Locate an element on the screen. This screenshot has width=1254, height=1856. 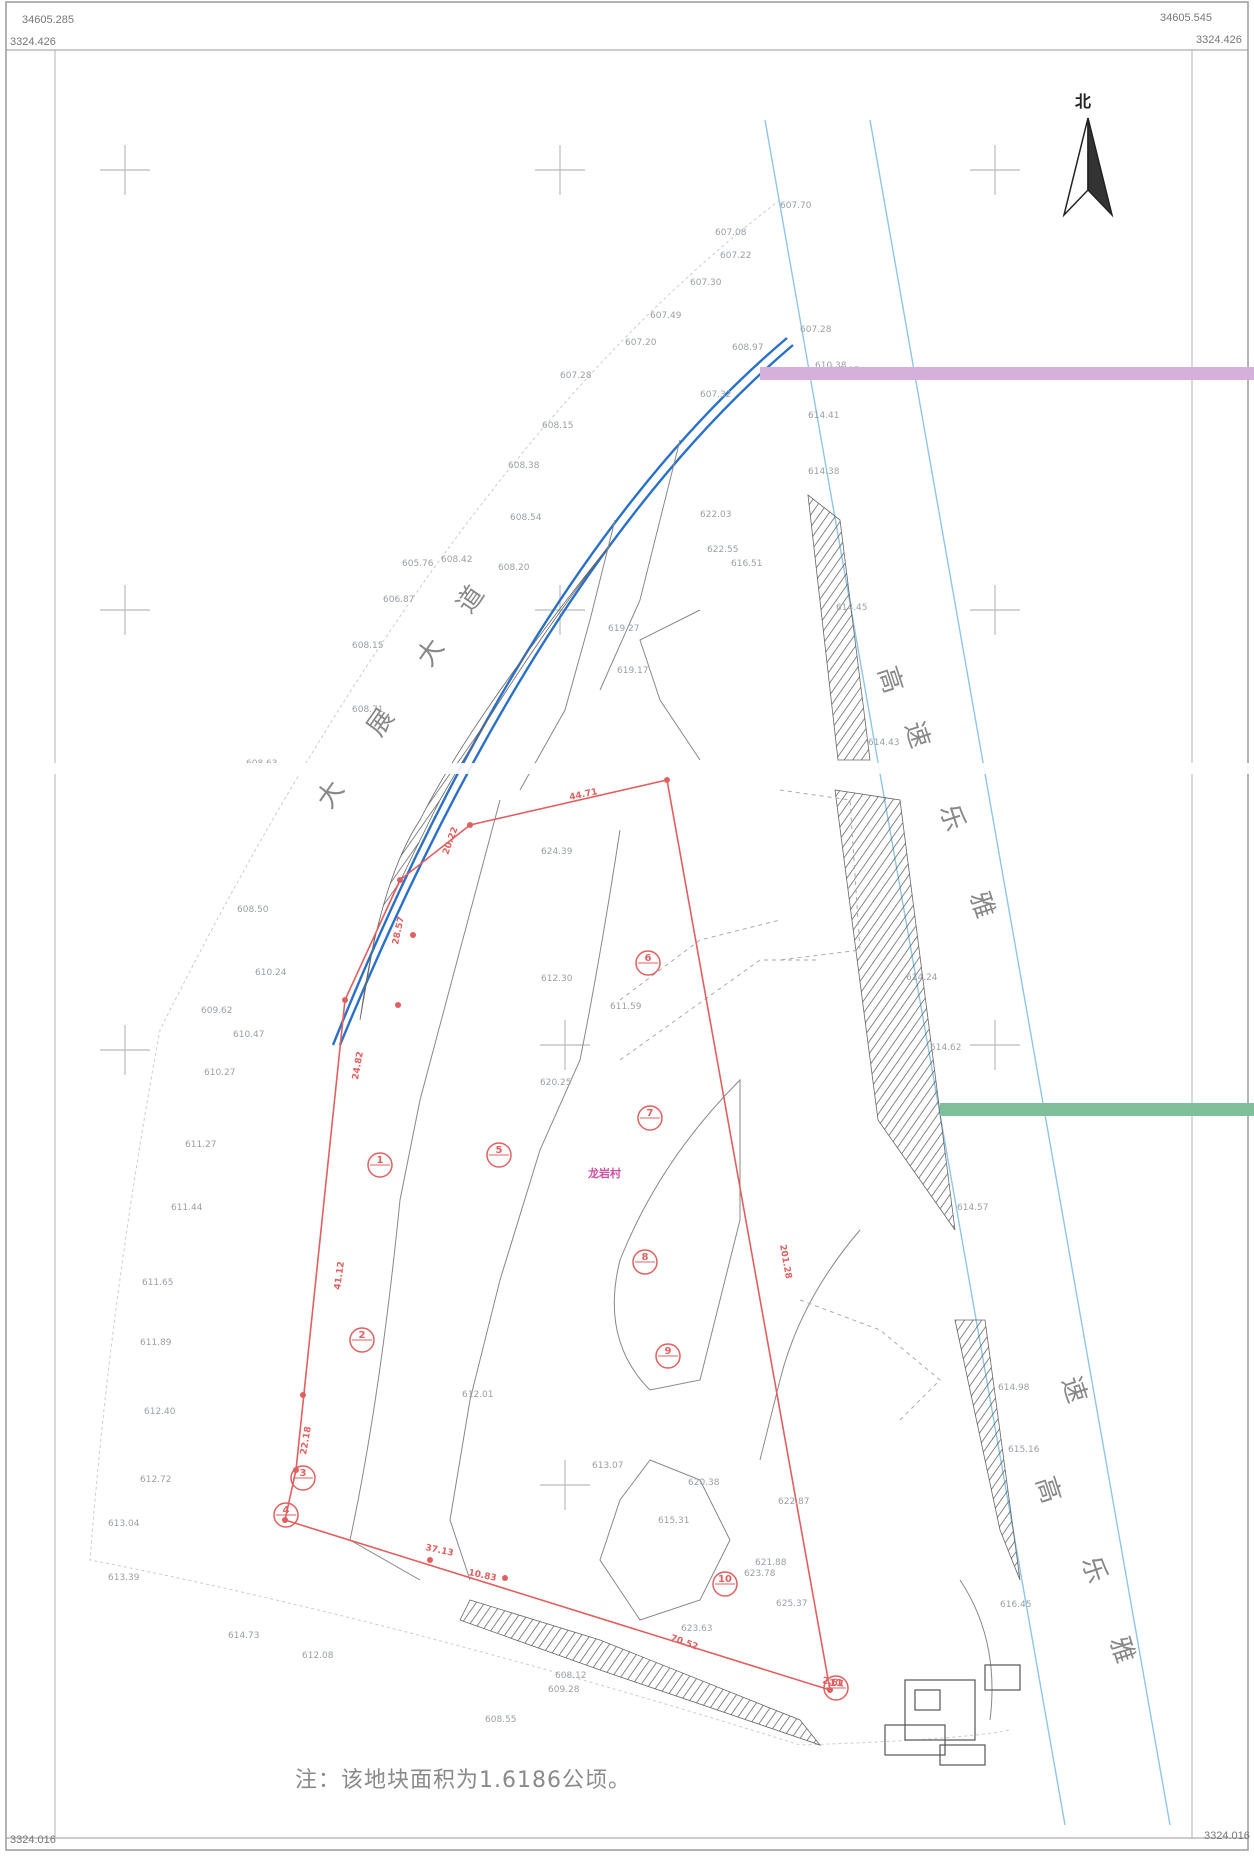
elevation-label: 622.03 is located at coordinates (716, 515).